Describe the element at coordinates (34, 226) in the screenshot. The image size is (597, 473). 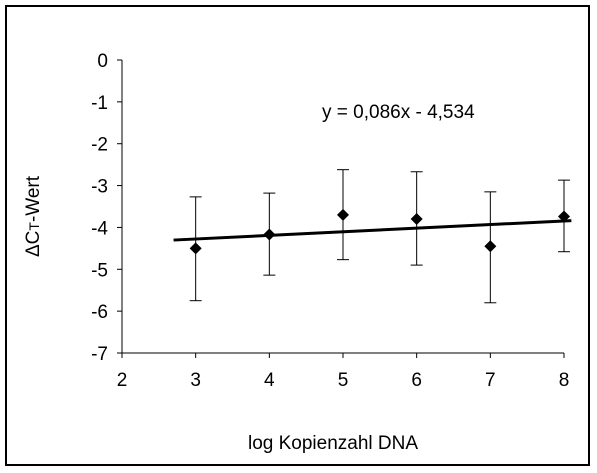
I see `y-axis-title-subscript: T` at that location.